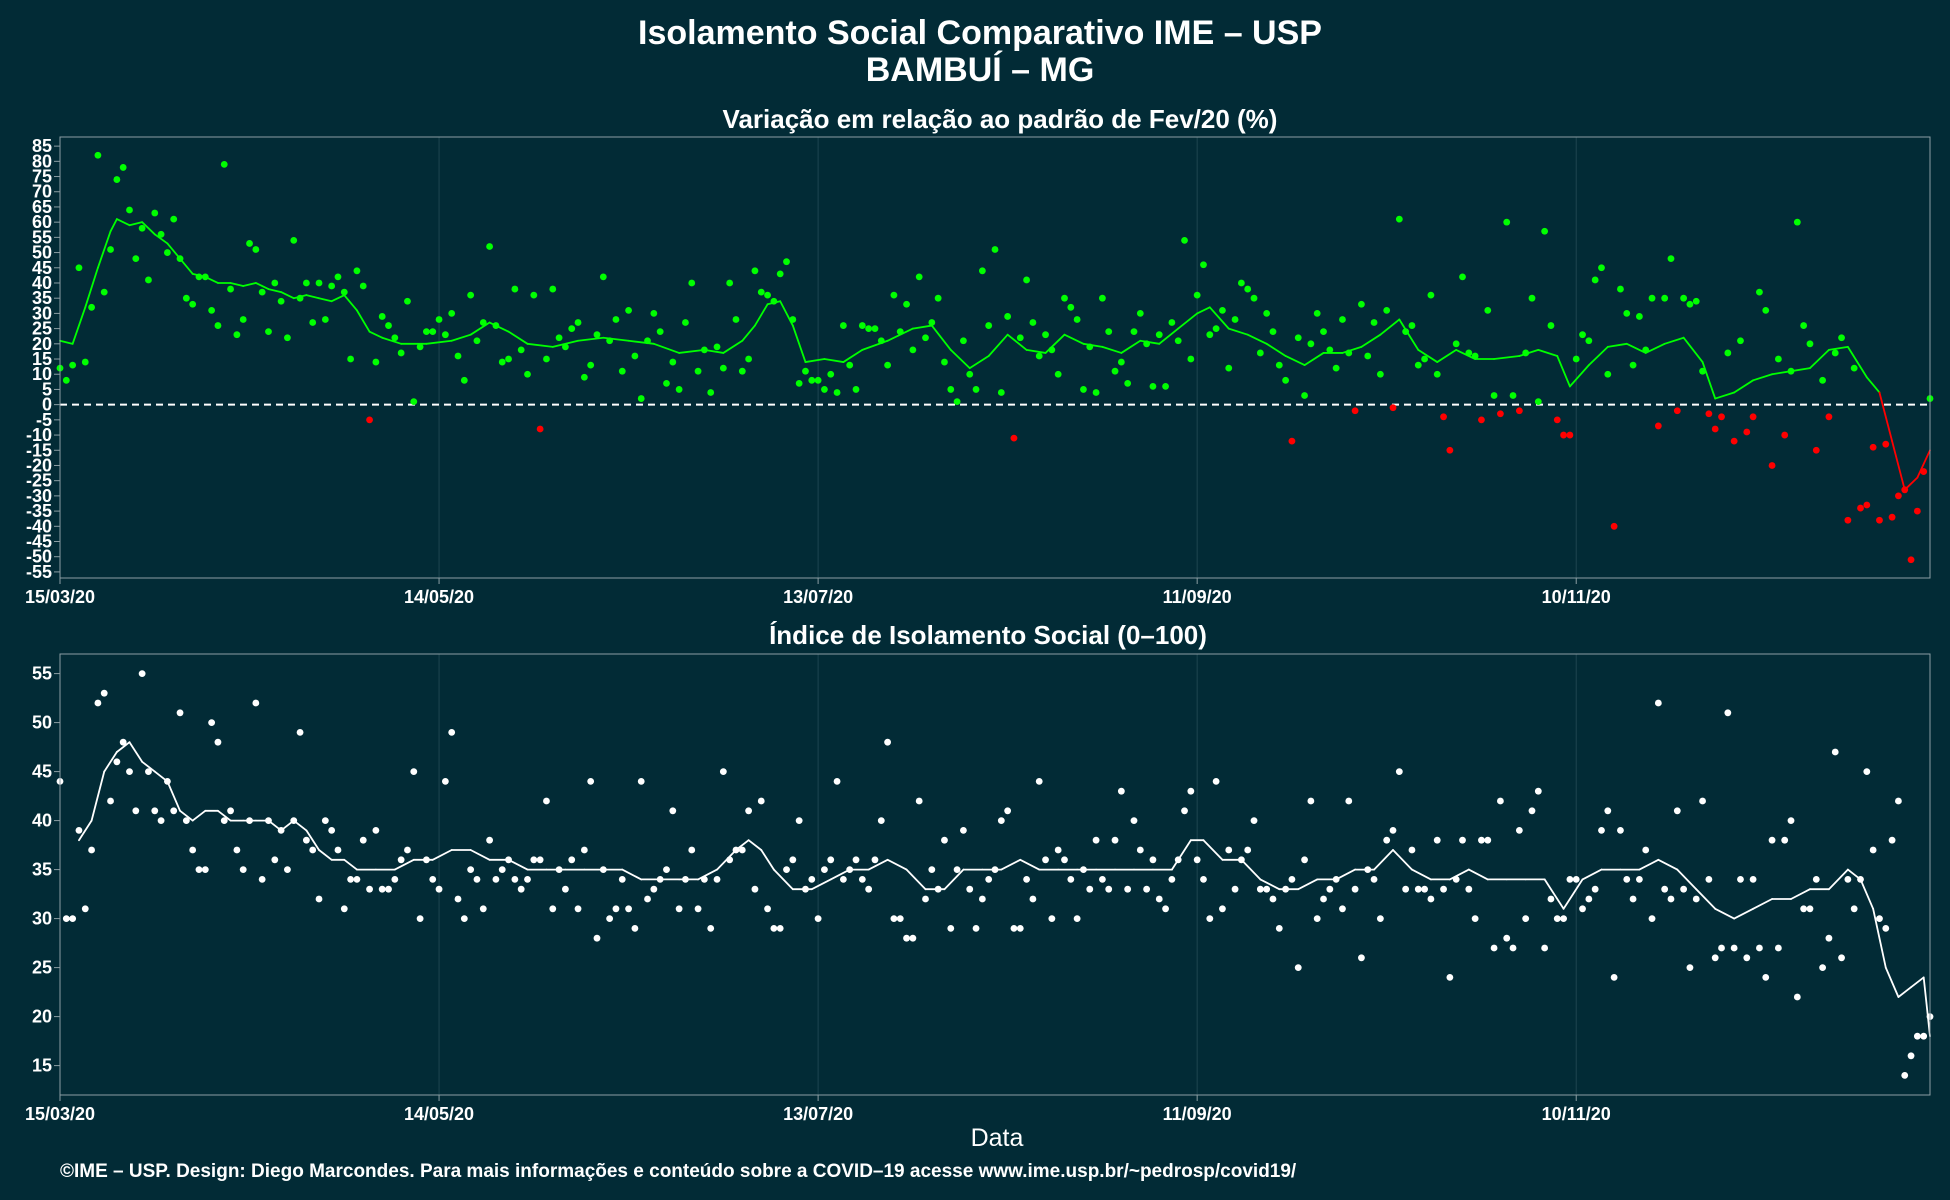  I want to click on p2-xtick-label-1: 14/05/20, so click(439, 1114).